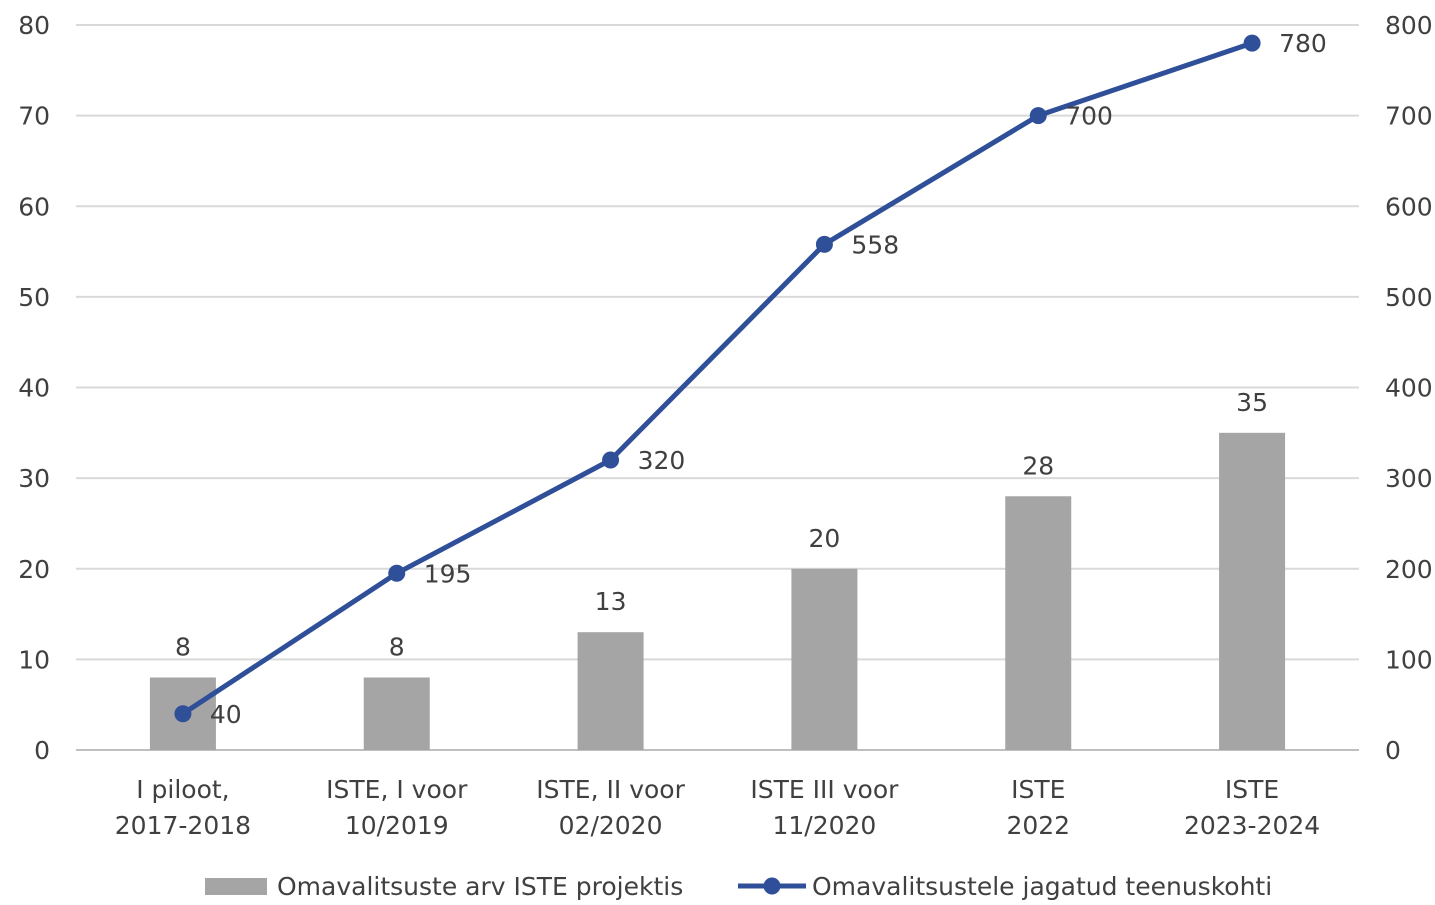 This screenshot has height=905, width=1435. Describe the element at coordinates (824, 825) in the screenshot. I see `category-label-line: 11/2020` at that location.